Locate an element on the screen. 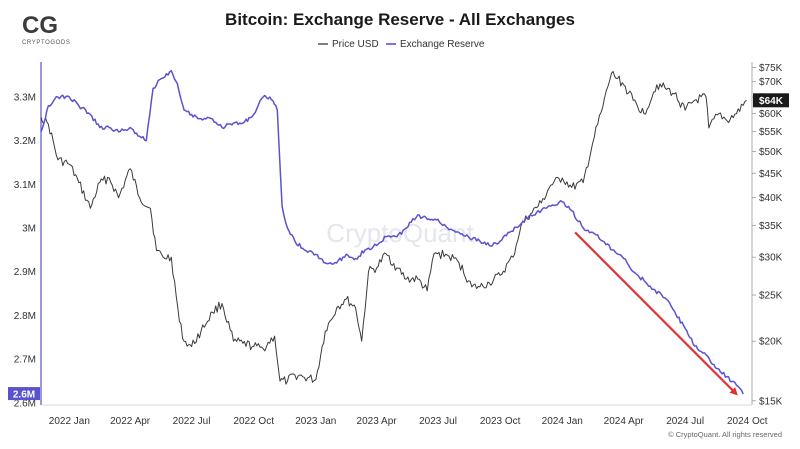  x-tick-label: 2022 Apr is located at coordinates (130, 421).